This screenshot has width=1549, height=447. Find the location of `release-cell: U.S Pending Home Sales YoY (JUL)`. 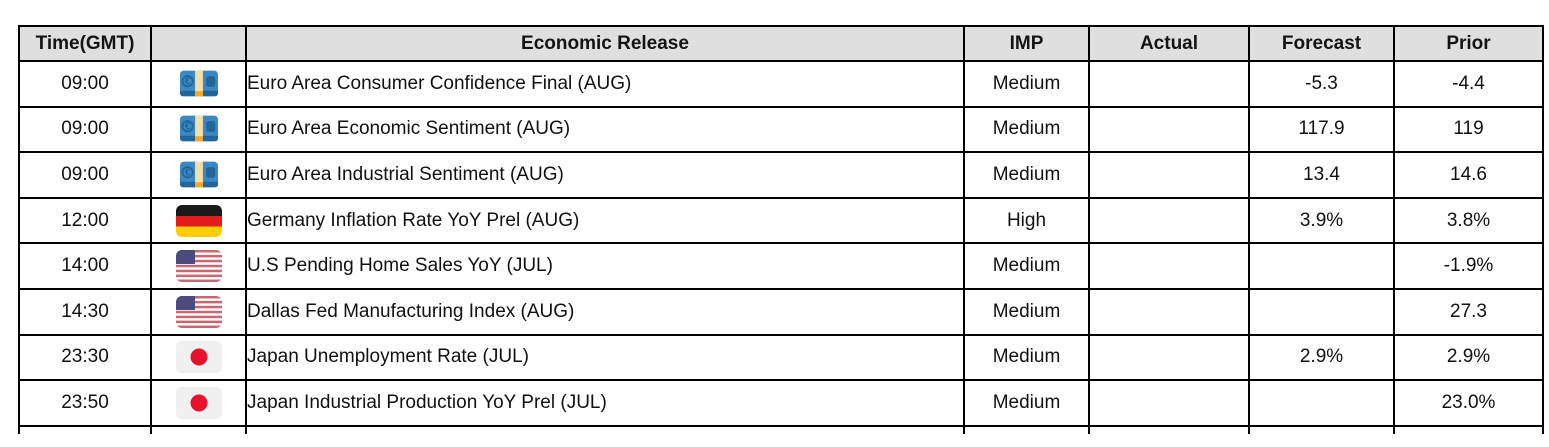

release-cell: U.S Pending Home Sales YoY (JUL) is located at coordinates (605, 266).